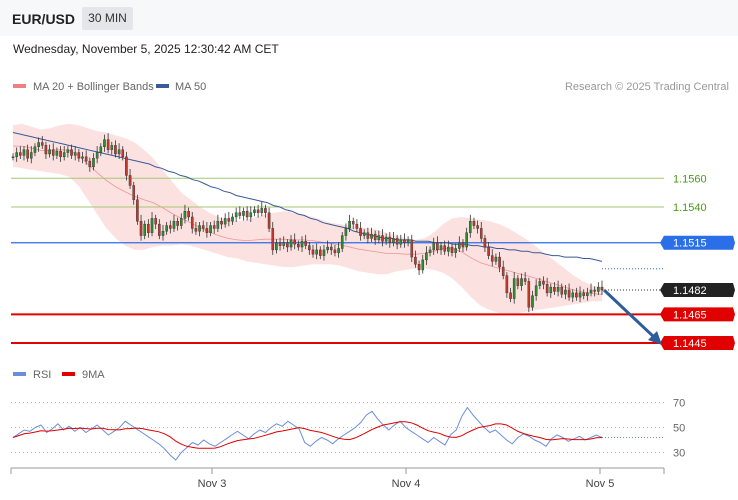 The width and height of the screenshot is (738, 500). Describe the element at coordinates (307, 433) in the screenshot. I see `rsi-line` at that location.